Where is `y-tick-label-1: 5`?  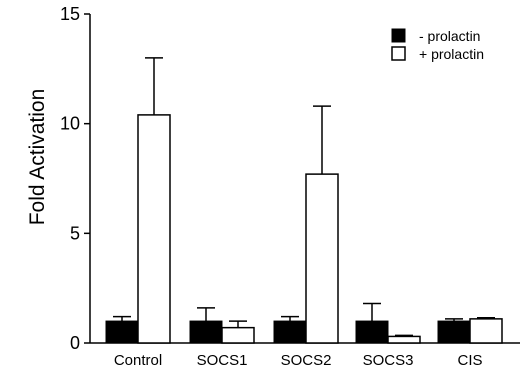
y-tick-label-1: 5 is located at coordinates (75, 233).